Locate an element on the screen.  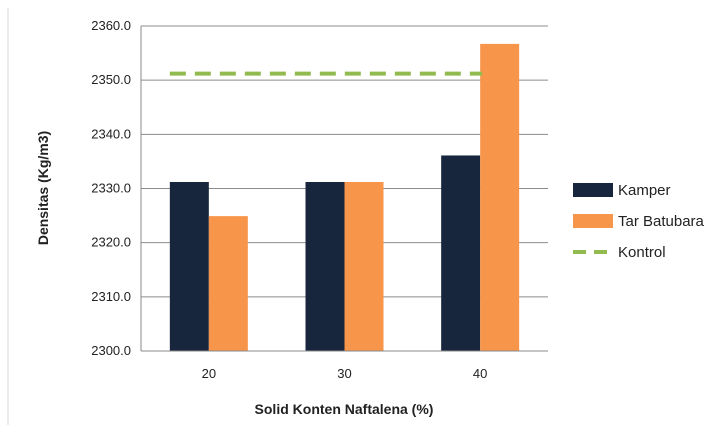
y-tick-label: 2360.0 is located at coordinates (111, 25).